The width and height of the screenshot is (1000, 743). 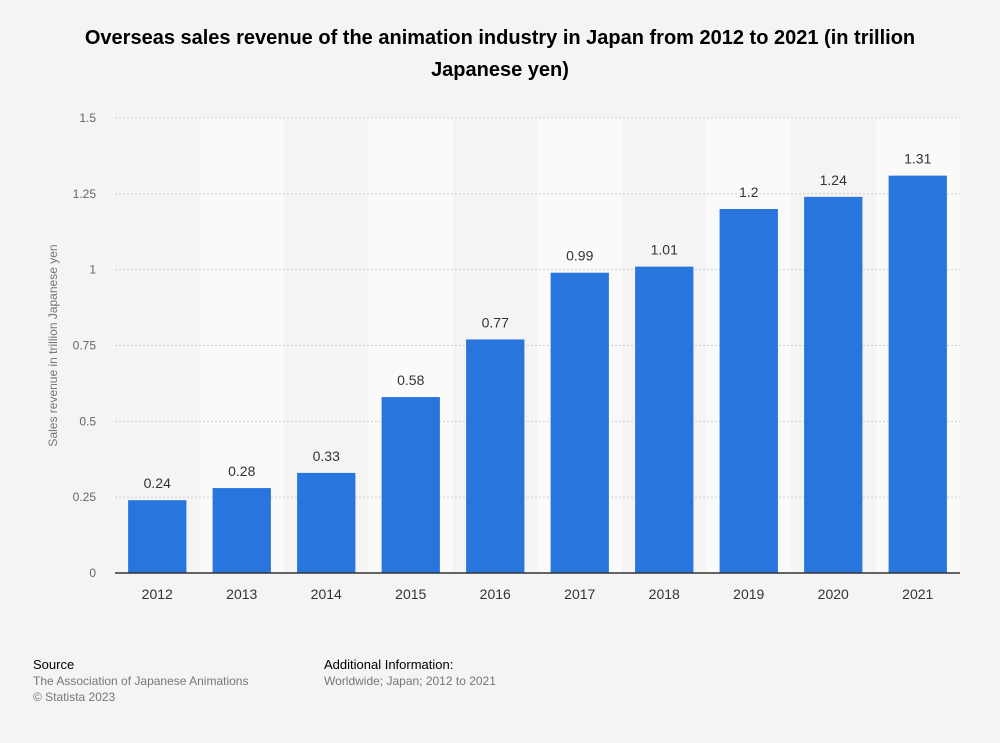 What do you see at coordinates (85, 194) in the screenshot?
I see `y-tick-label: 1.25` at bounding box center [85, 194].